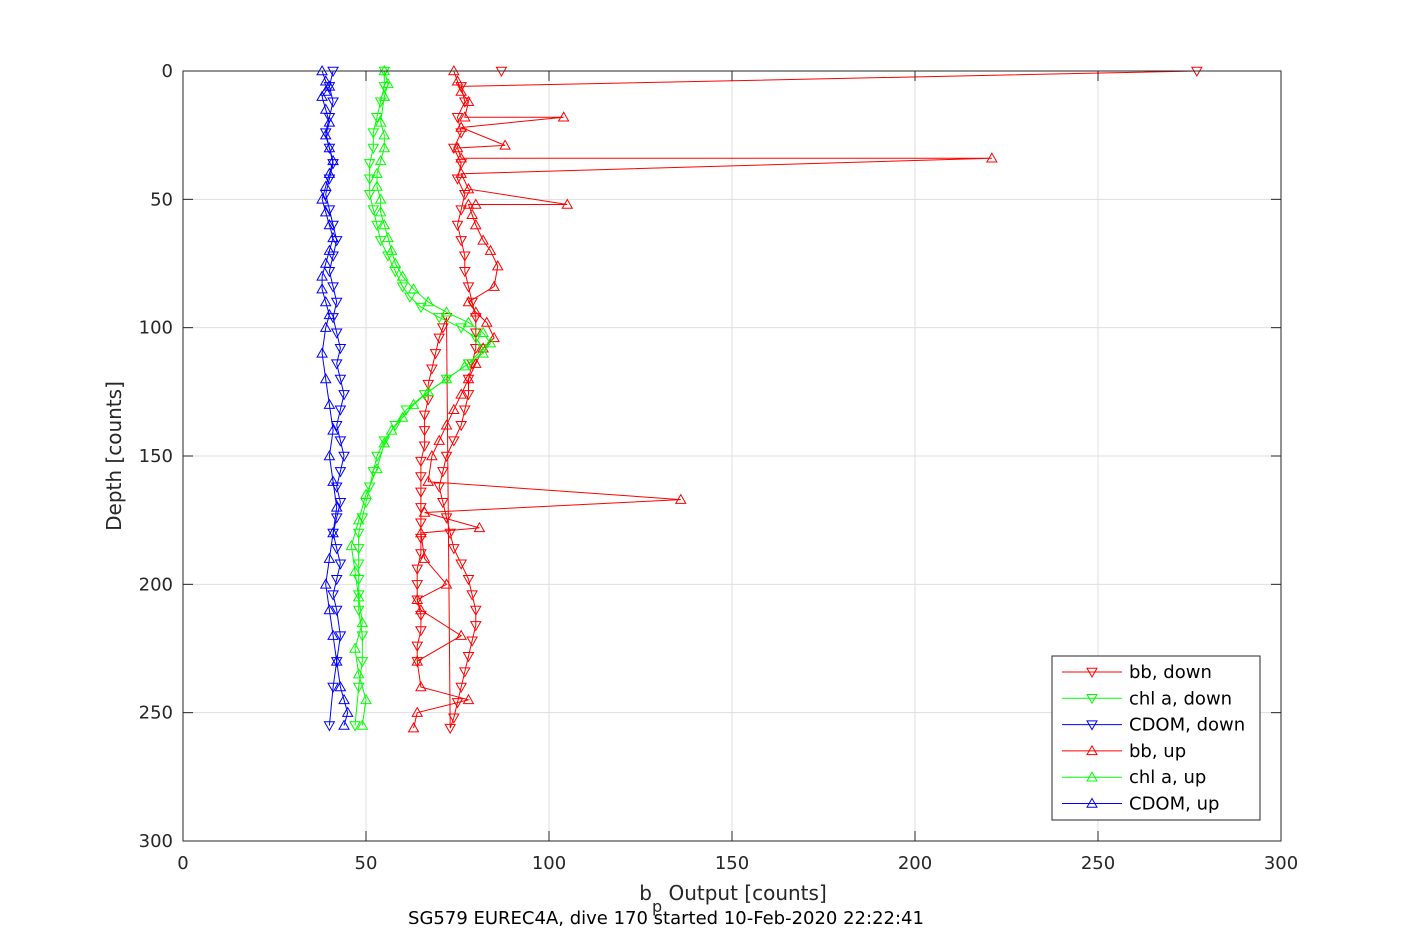 This screenshot has height=945, width=1417. Describe the element at coordinates (156, 456) in the screenshot. I see `y-tick-labels: 0 50 100 150 200 250 300` at that location.